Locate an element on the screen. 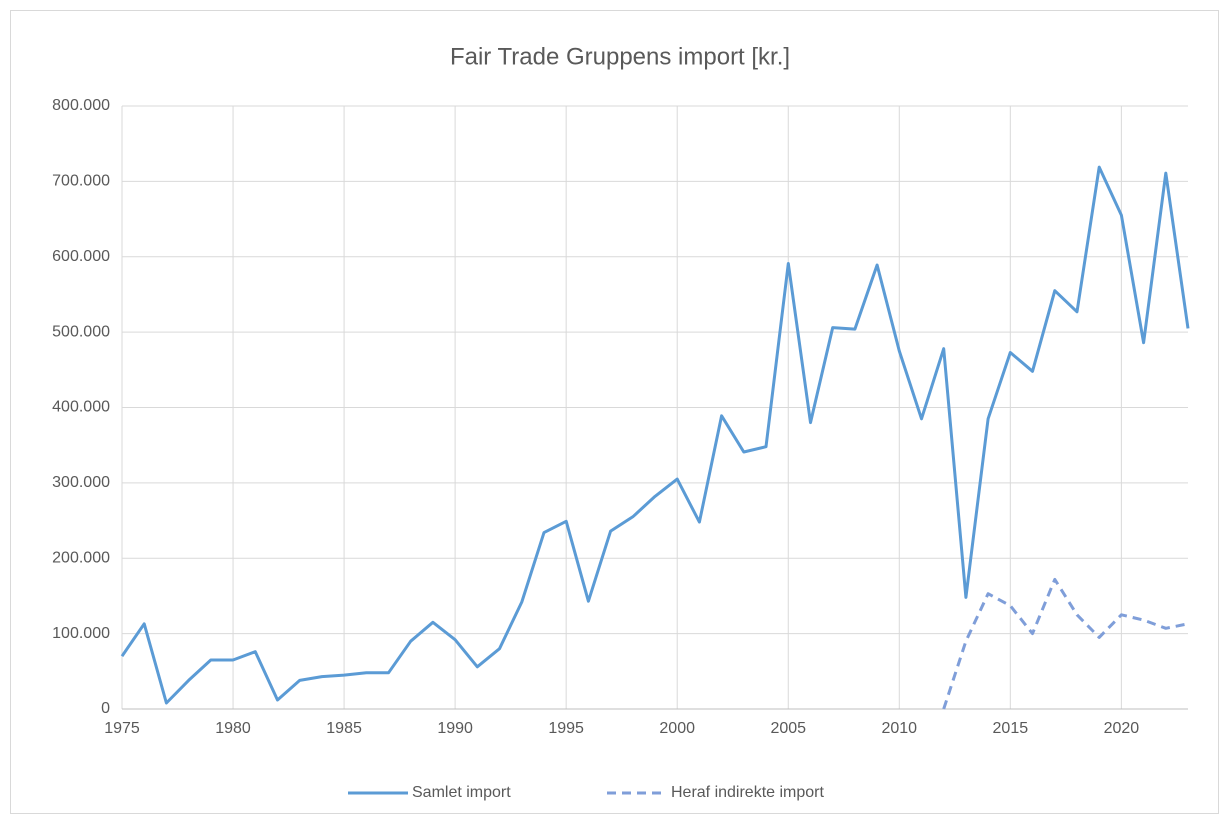 The width and height of the screenshot is (1229, 824). y-tick-label: 100.000 is located at coordinates (81, 633).